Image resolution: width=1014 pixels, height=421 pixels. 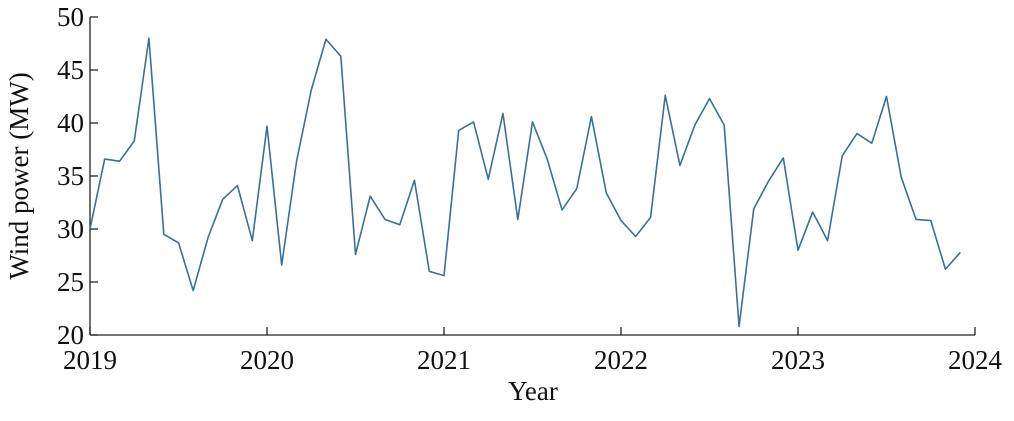 I want to click on x-tick-label: 2020, so click(x=267, y=360).